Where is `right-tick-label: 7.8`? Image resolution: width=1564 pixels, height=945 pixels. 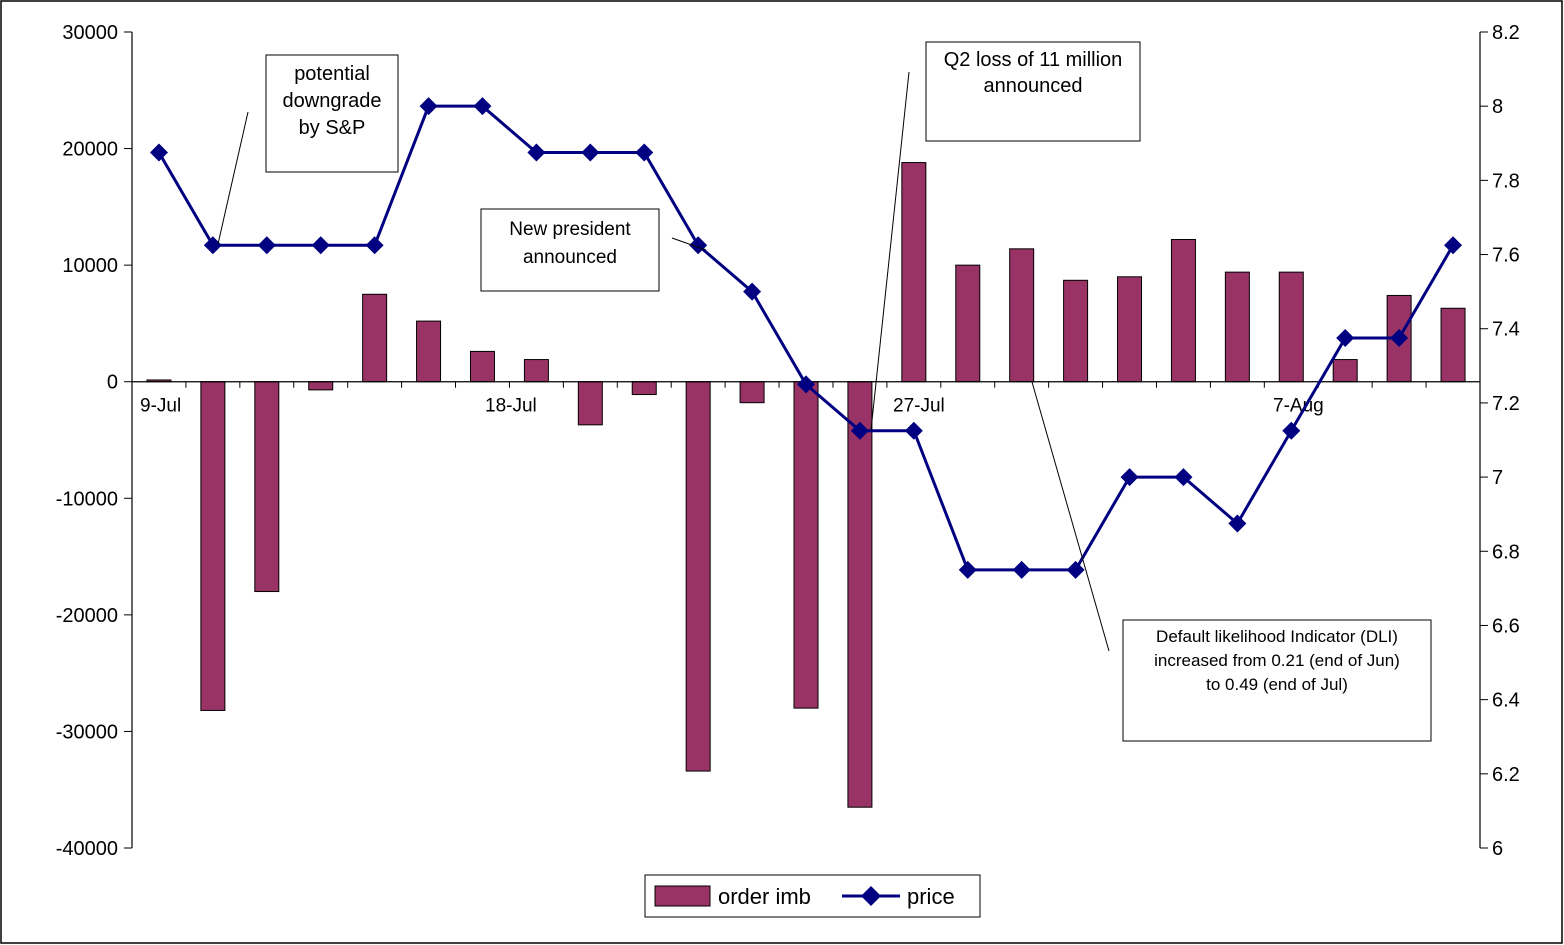 right-tick-label: 7.8 is located at coordinates (1506, 181).